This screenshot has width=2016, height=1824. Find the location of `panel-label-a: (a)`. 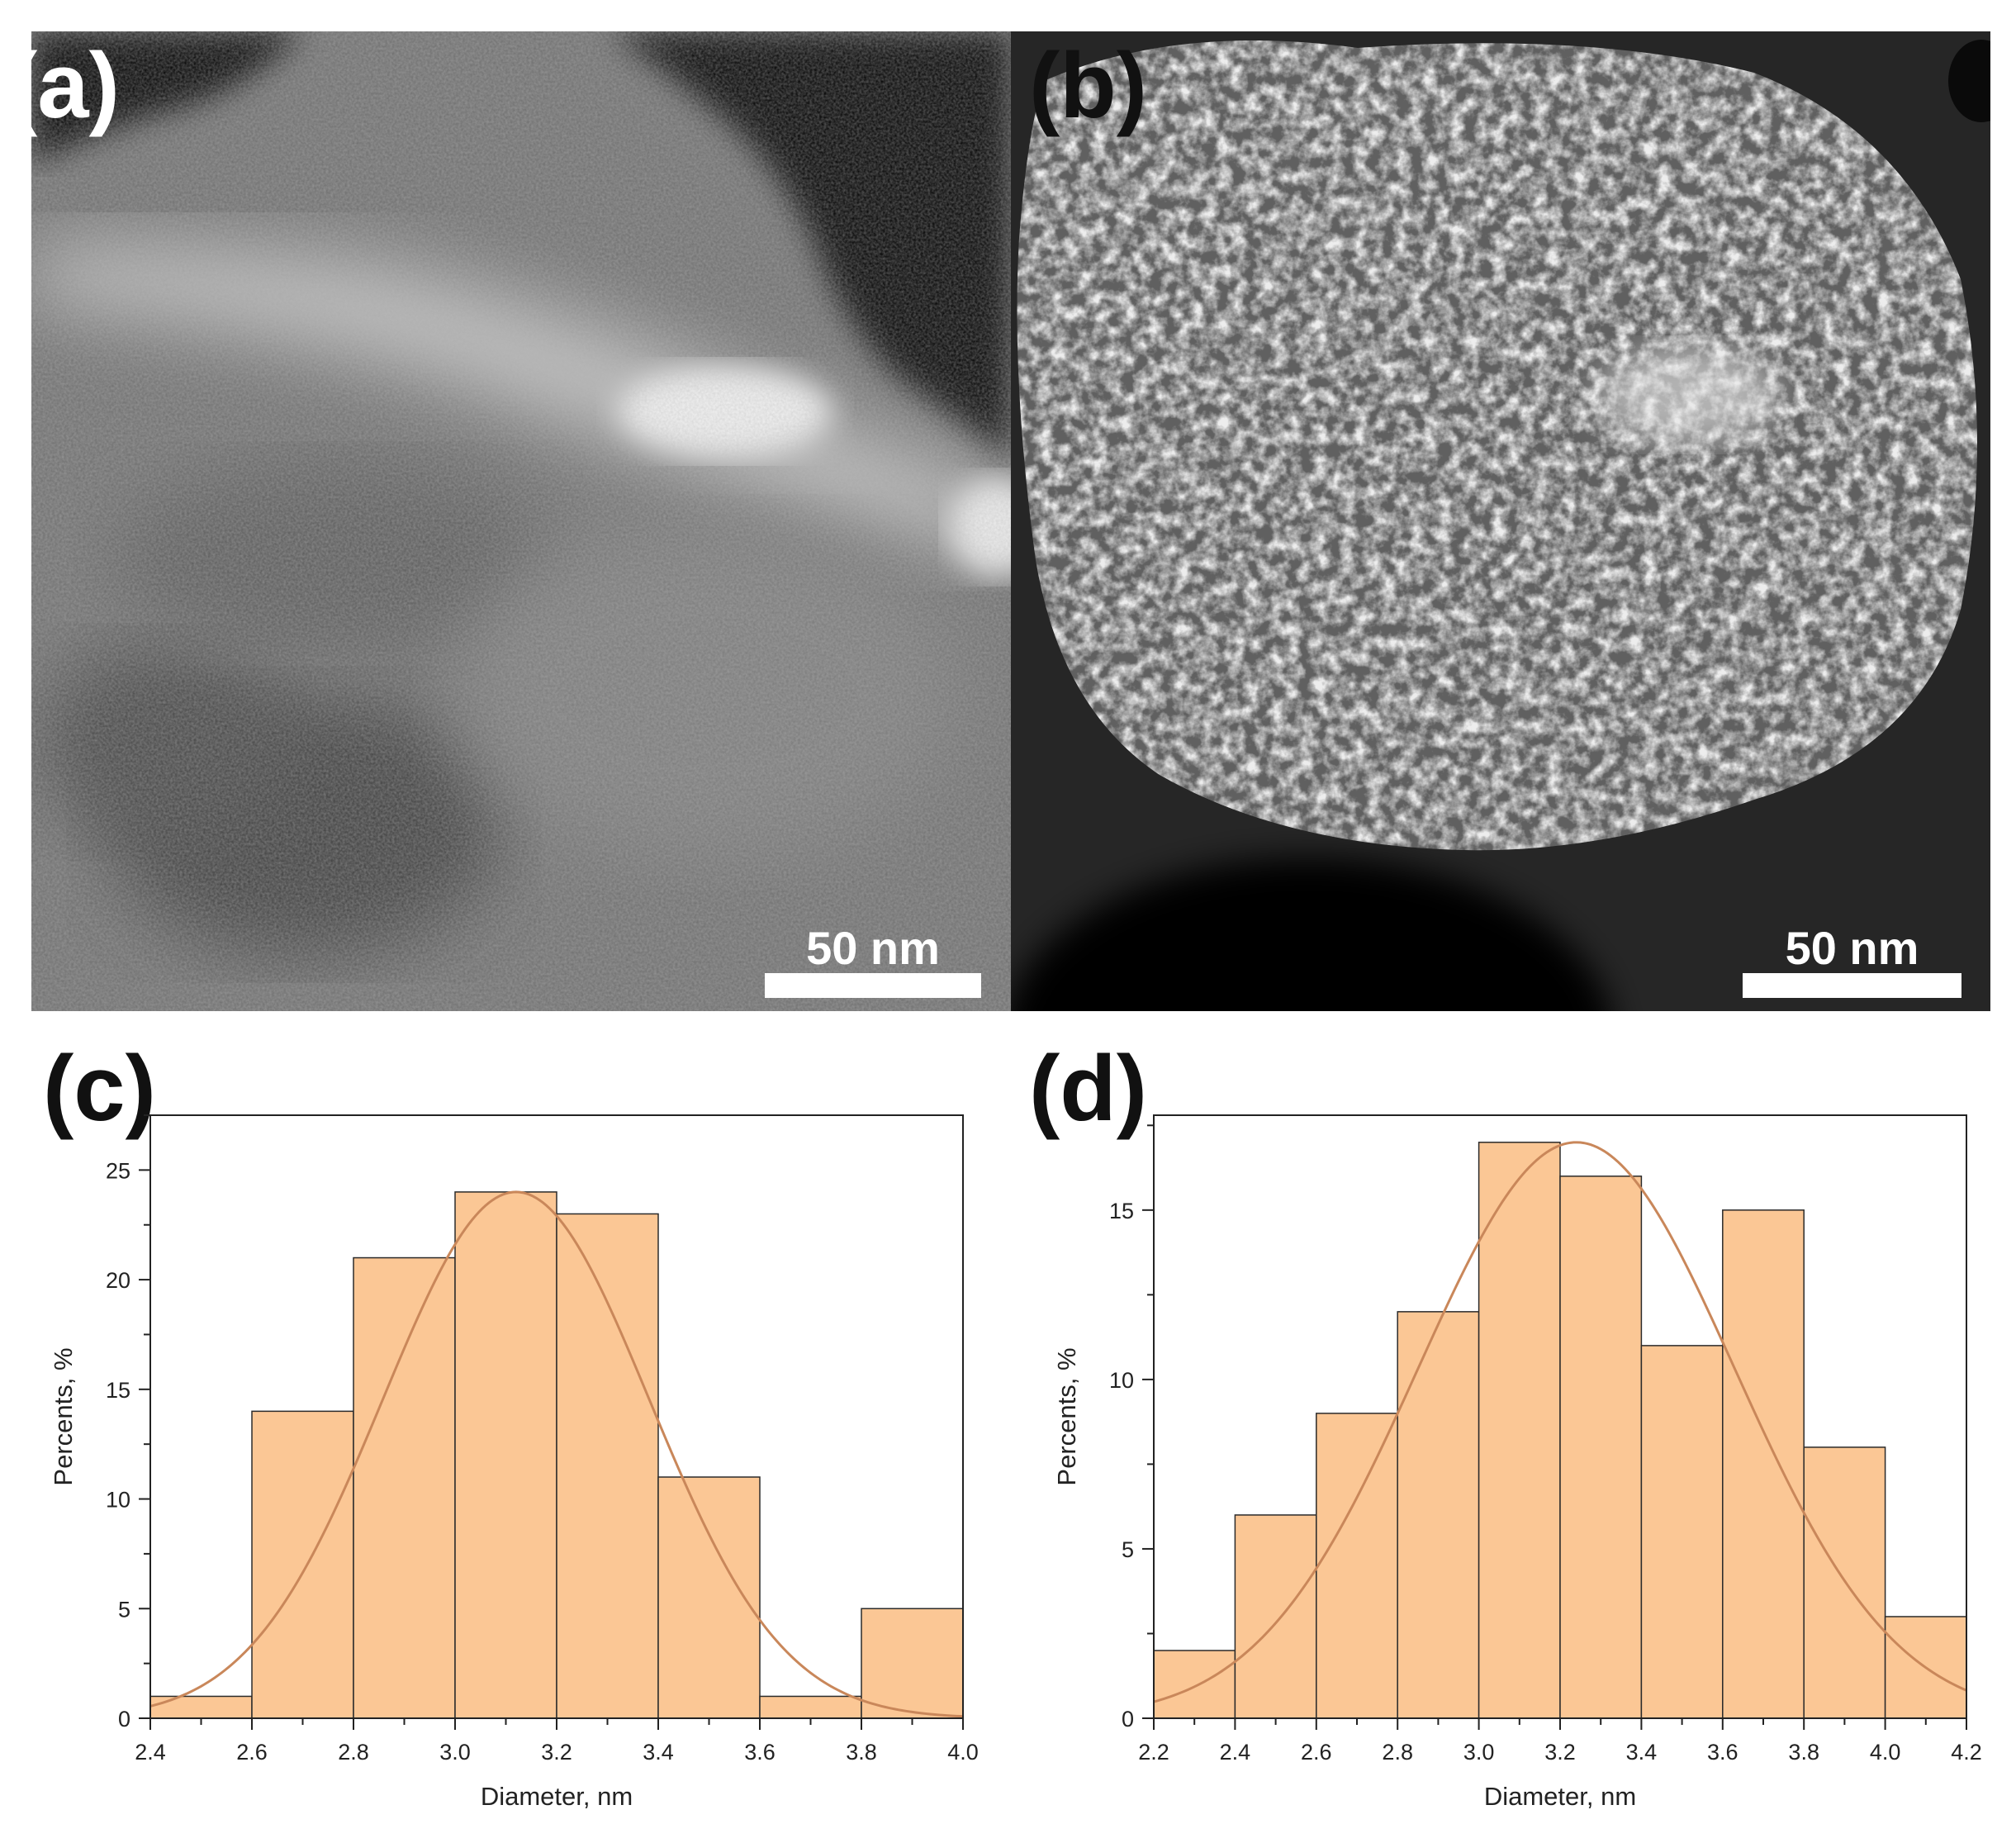

panel-label-a: (a) is located at coordinates (64, 85).